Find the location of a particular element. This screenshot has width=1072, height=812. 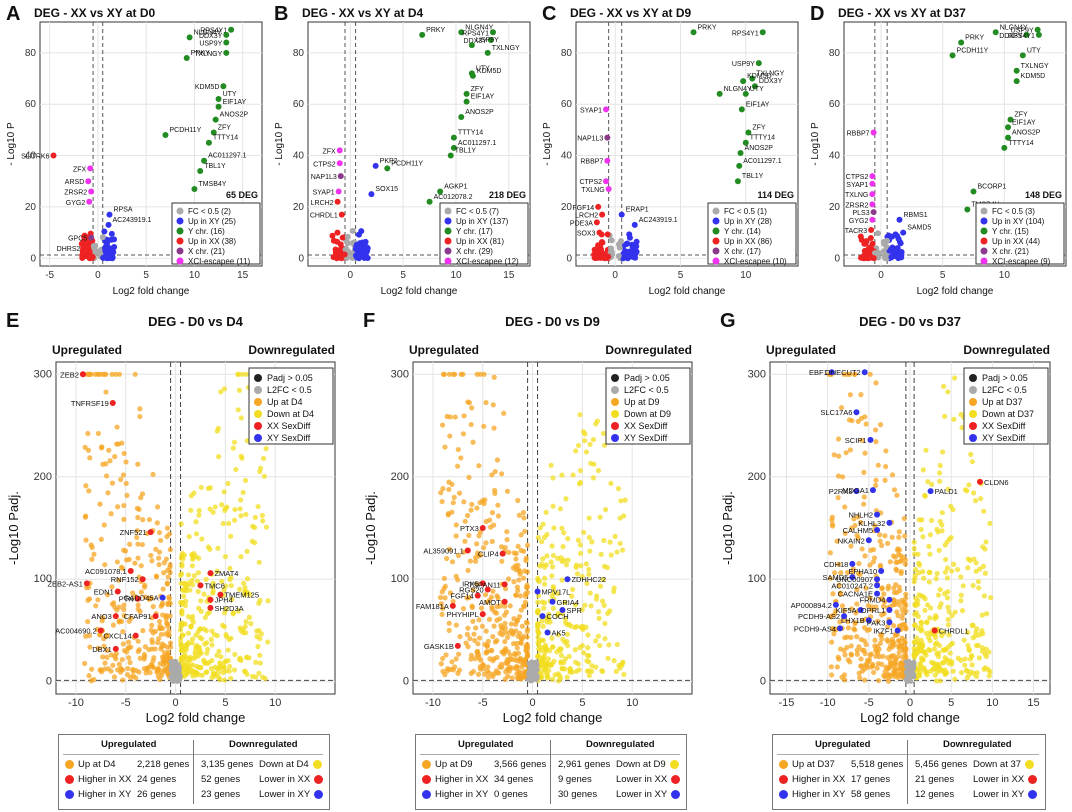

point-label: SAMD5 is located at coordinates (836, 577).